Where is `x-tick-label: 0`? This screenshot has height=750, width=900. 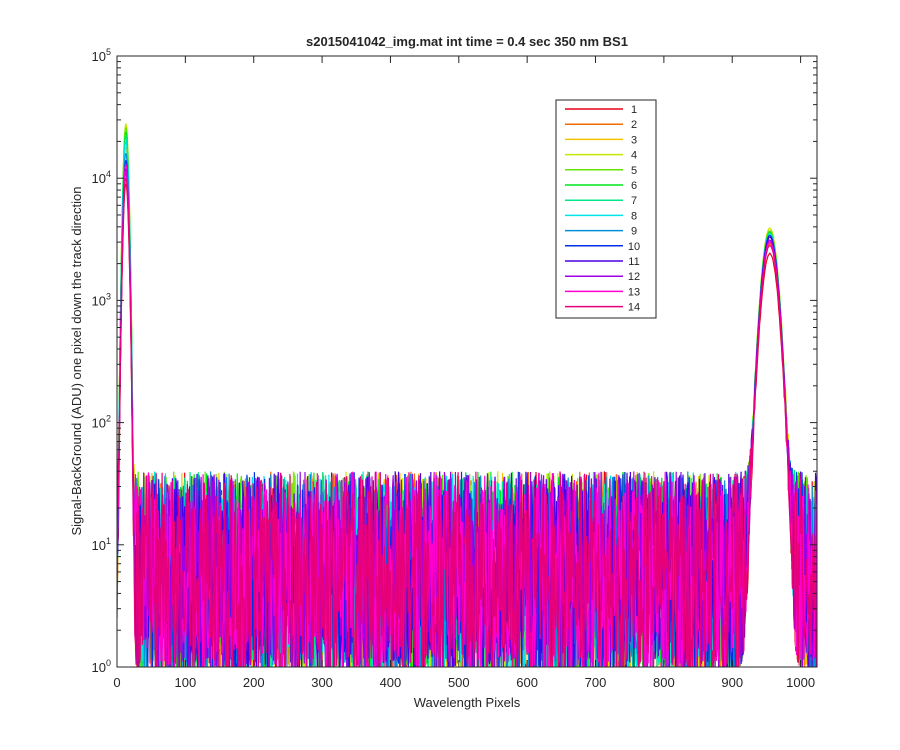 x-tick-label: 0 is located at coordinates (116, 682).